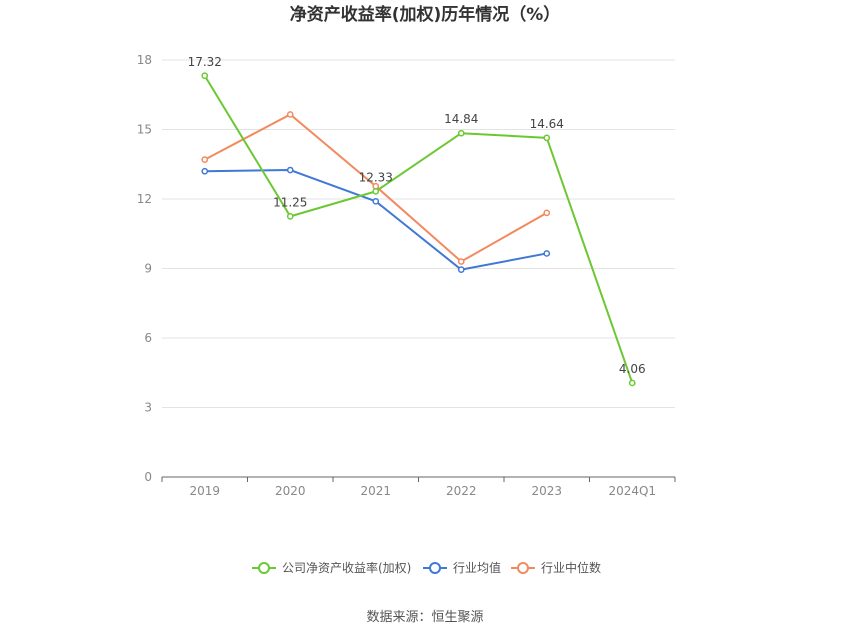  Describe the element at coordinates (148, 477) in the screenshot. I see `y-tick-label: 0` at that location.